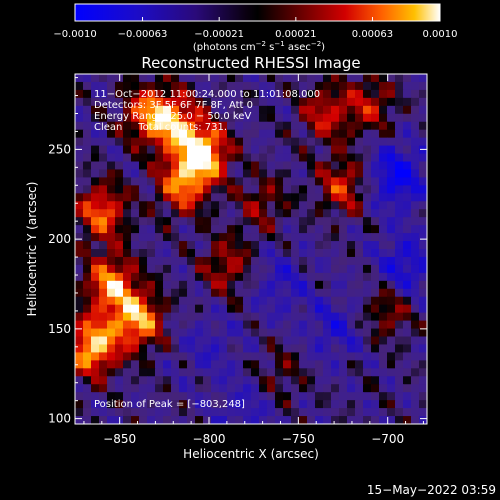 The height and width of the screenshot is (500, 500). Describe the element at coordinates (173, 105) in the screenshot. I see `annotation-line: Detectors: 3F 5F 6F 7F 8F, Att 0` at that location.